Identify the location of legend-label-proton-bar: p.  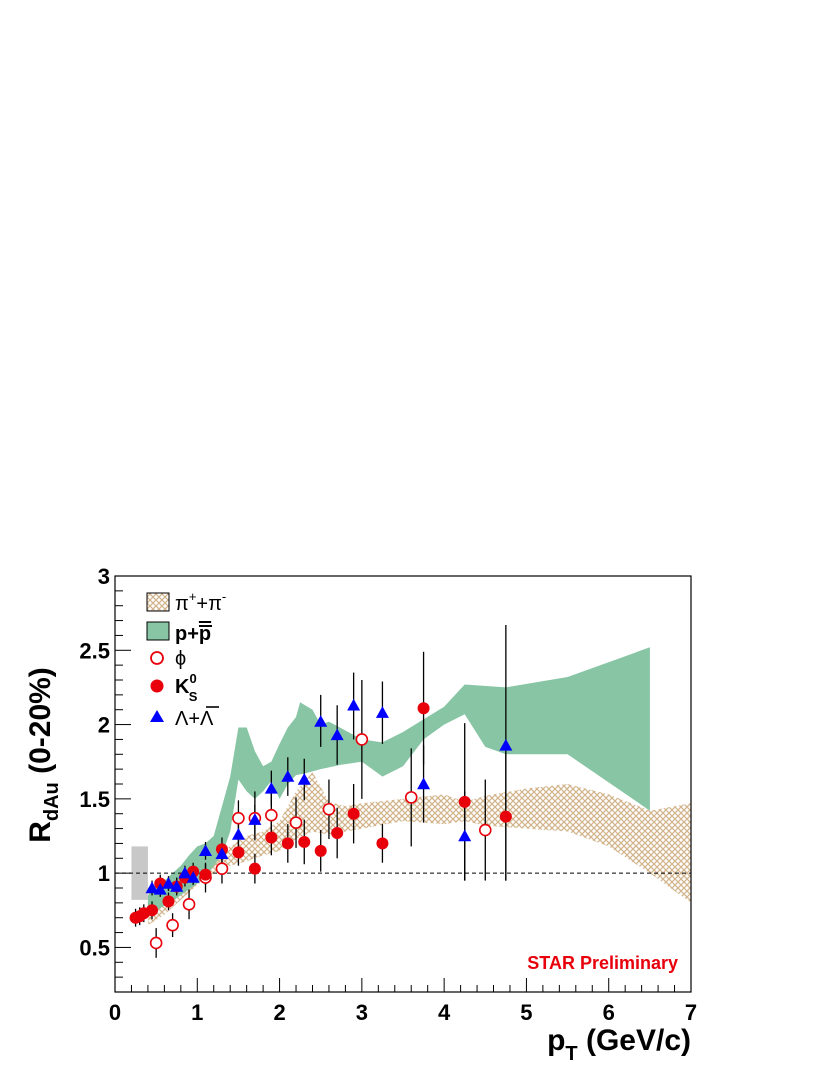
(205, 634).